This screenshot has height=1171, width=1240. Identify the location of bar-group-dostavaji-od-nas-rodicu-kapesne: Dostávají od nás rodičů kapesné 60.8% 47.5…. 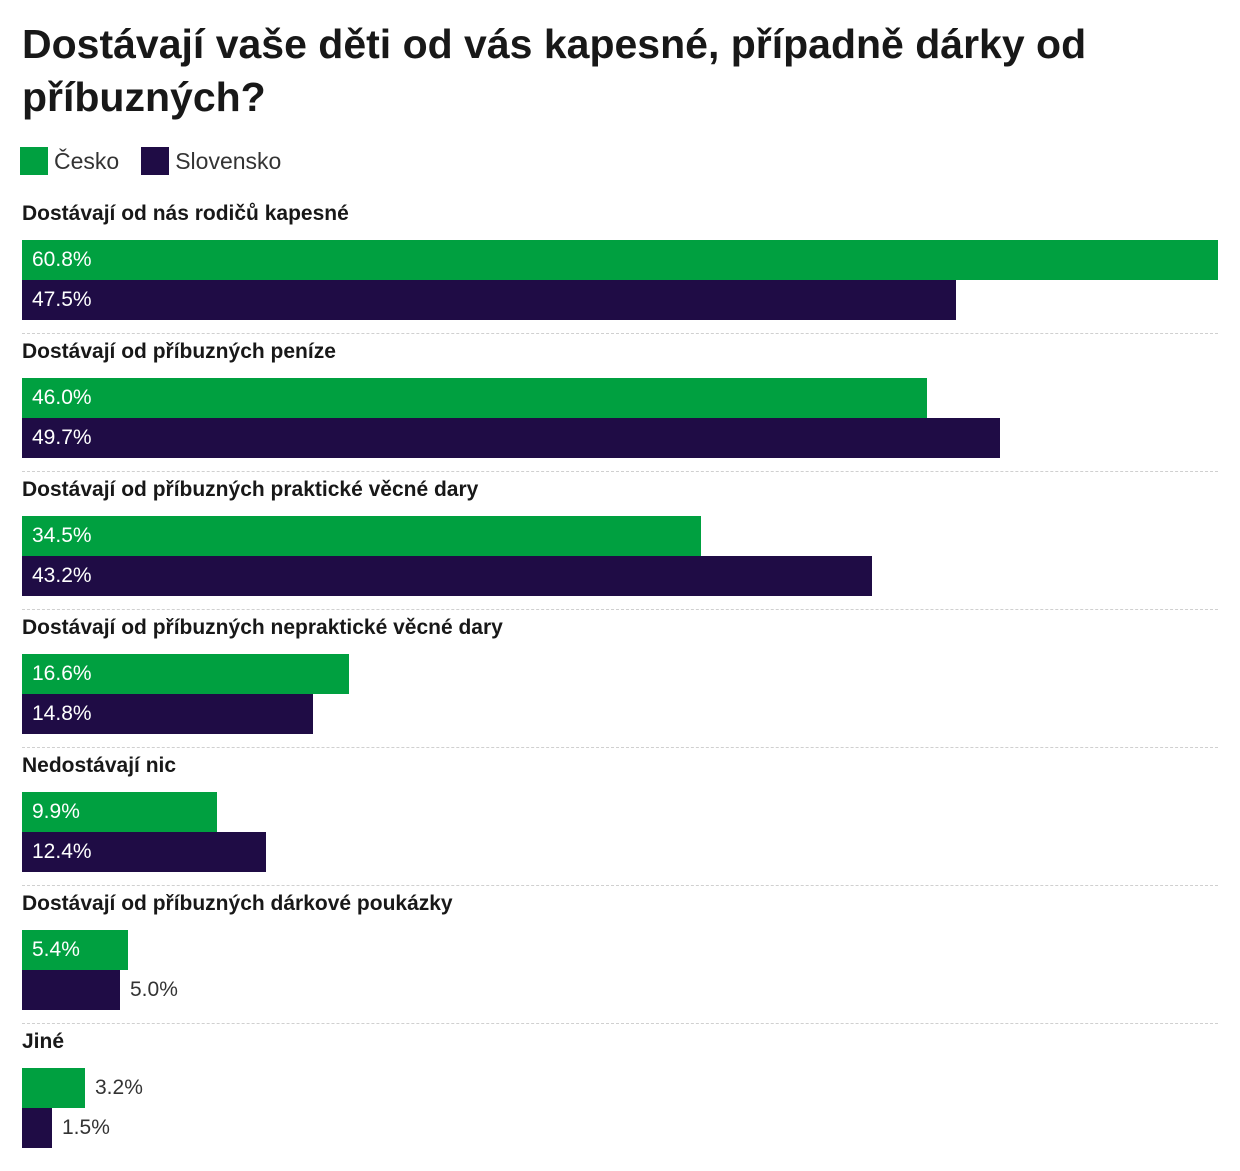
(620, 265).